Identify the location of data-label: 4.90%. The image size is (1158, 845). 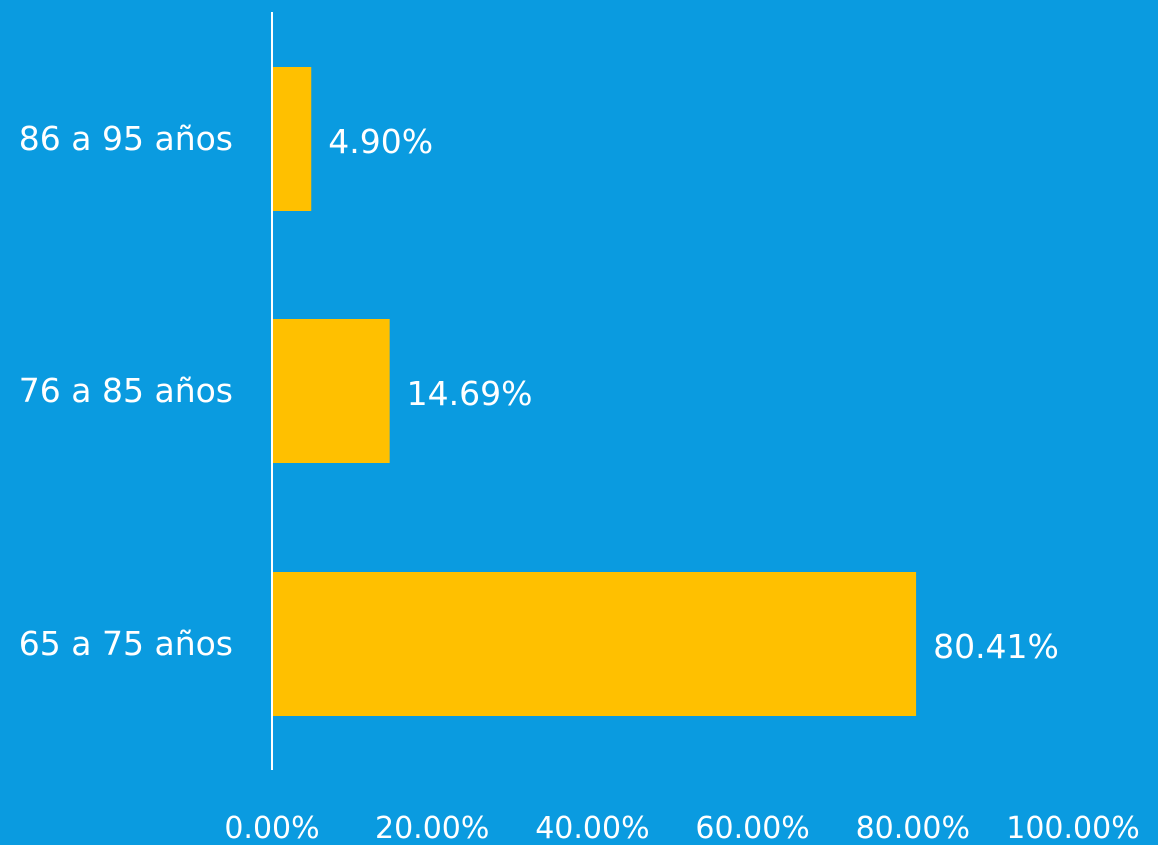
(380, 141).